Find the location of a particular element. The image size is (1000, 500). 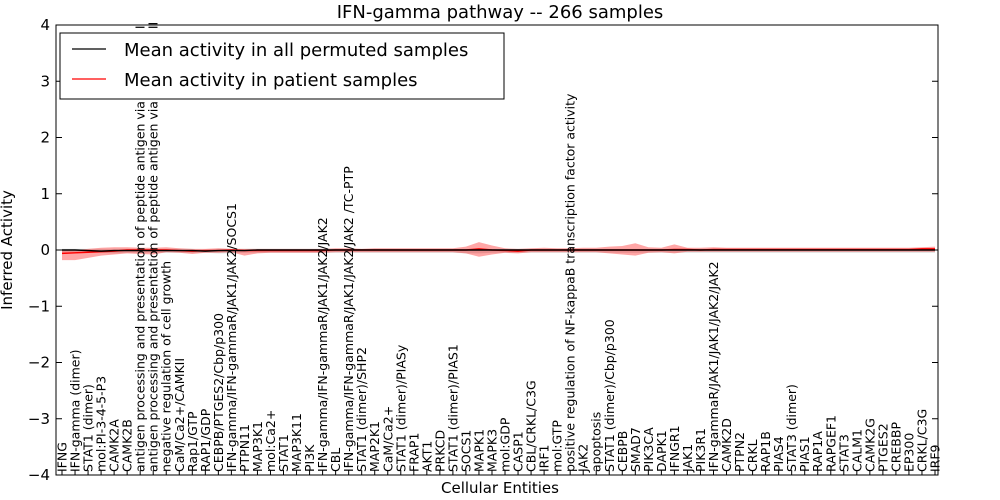

x-tick-label: IFN-gammaR/JAK1/JAK1/JAK2/JAK2 is located at coordinates (713, 366).